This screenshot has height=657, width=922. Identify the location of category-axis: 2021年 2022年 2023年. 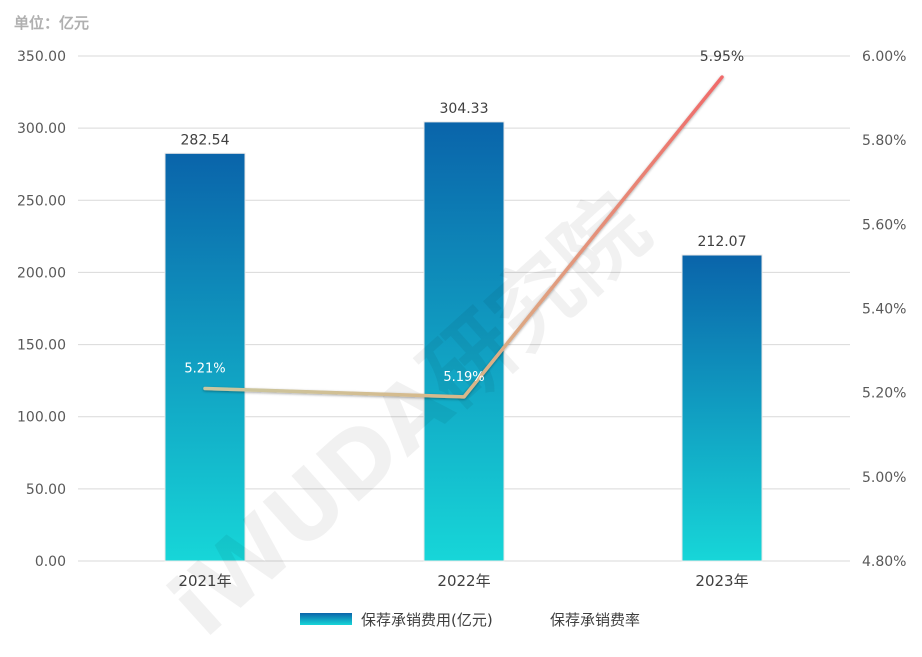
(463, 581).